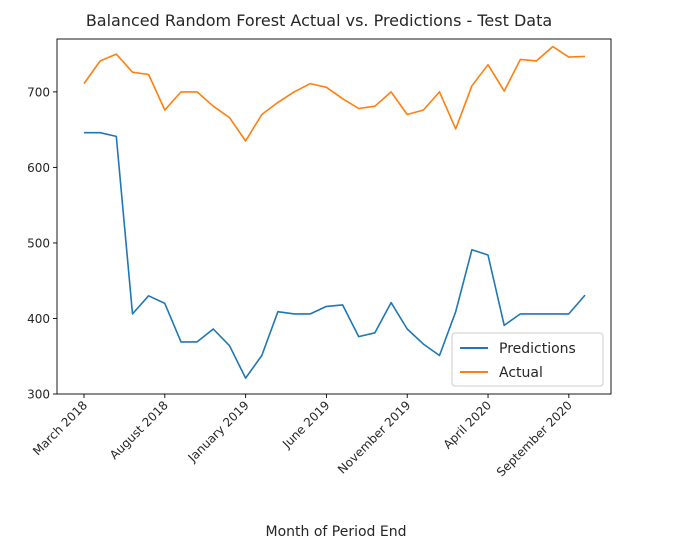 This screenshot has width=687, height=550. I want to click on legend: Predictions Actual, so click(527, 359).